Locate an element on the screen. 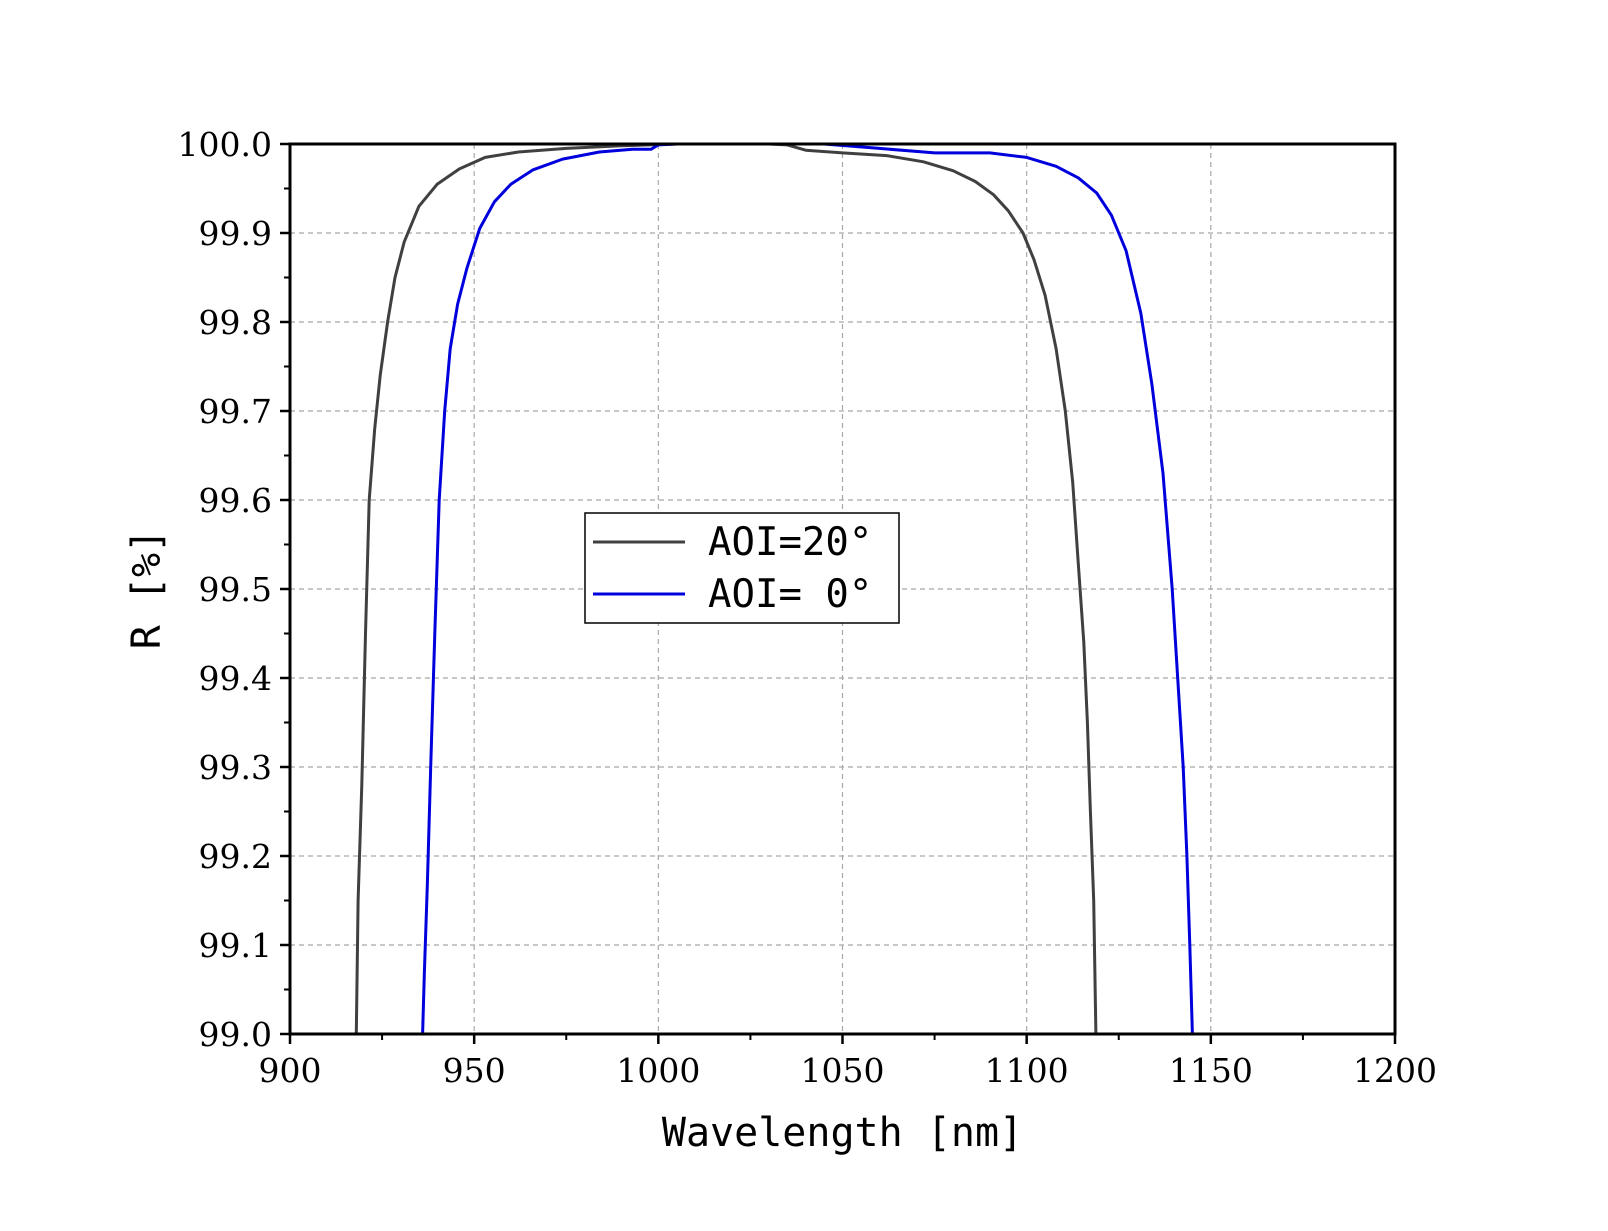 The height and width of the screenshot is (1231, 1608). y-tick-label: 99.2 is located at coordinates (235, 856).